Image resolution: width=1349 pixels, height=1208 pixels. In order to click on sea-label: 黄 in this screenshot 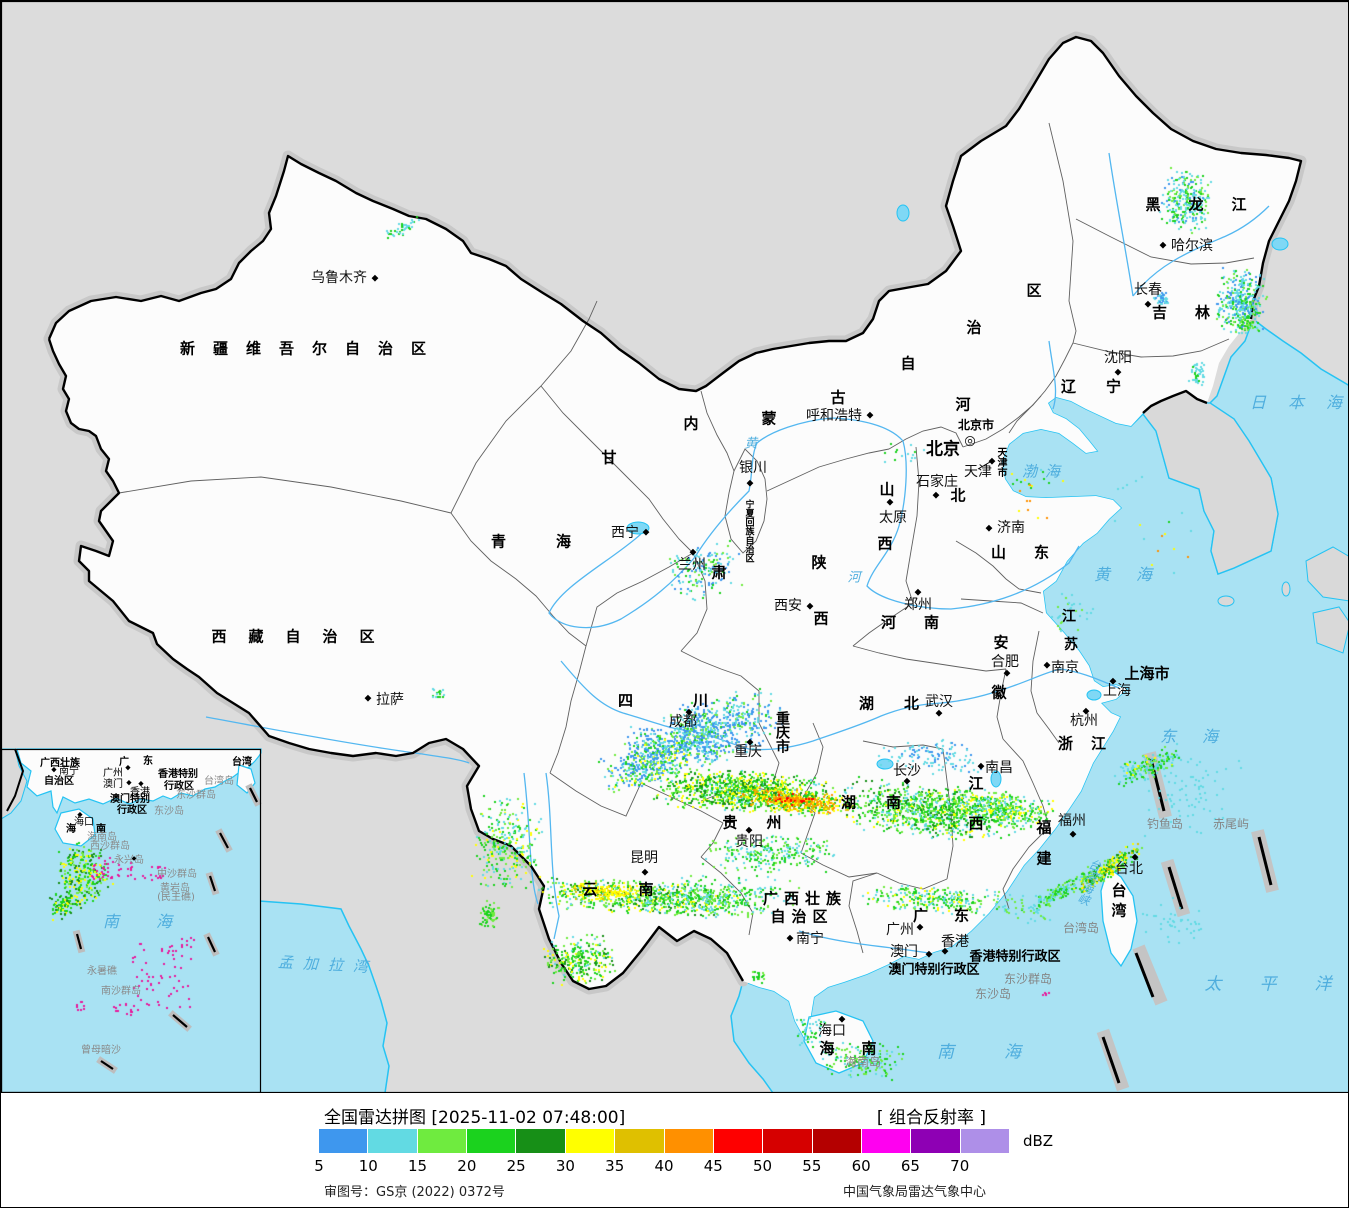, I will do `click(751, 444)`.